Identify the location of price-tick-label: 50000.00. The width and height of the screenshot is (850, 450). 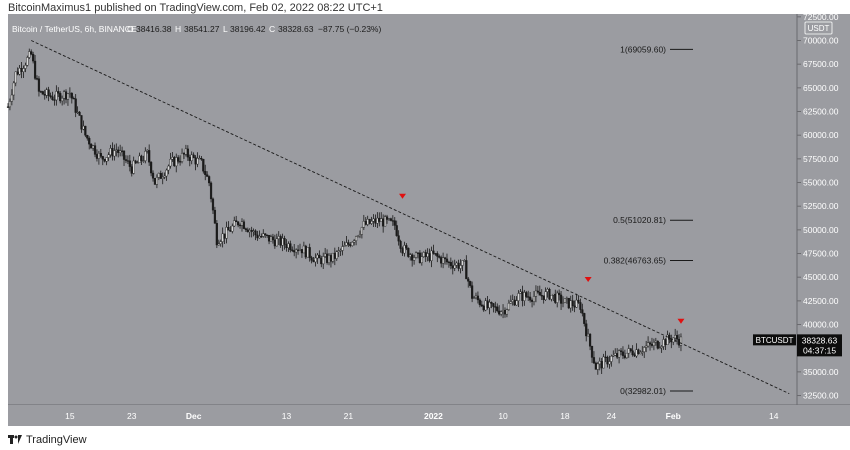
(821, 230).